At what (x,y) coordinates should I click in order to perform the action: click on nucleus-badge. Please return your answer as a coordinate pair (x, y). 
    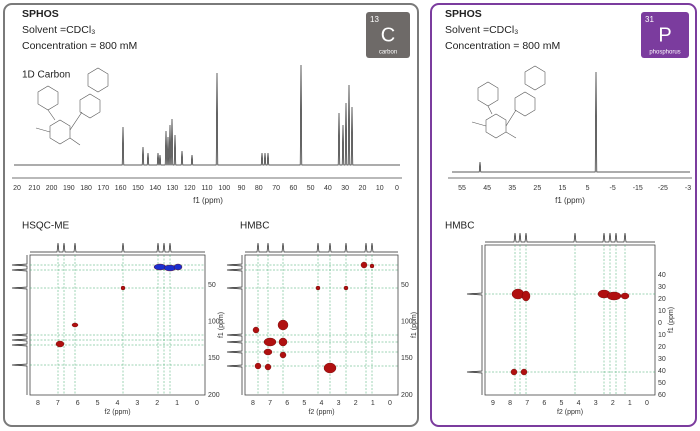
    Looking at the image, I should click on (665, 35).